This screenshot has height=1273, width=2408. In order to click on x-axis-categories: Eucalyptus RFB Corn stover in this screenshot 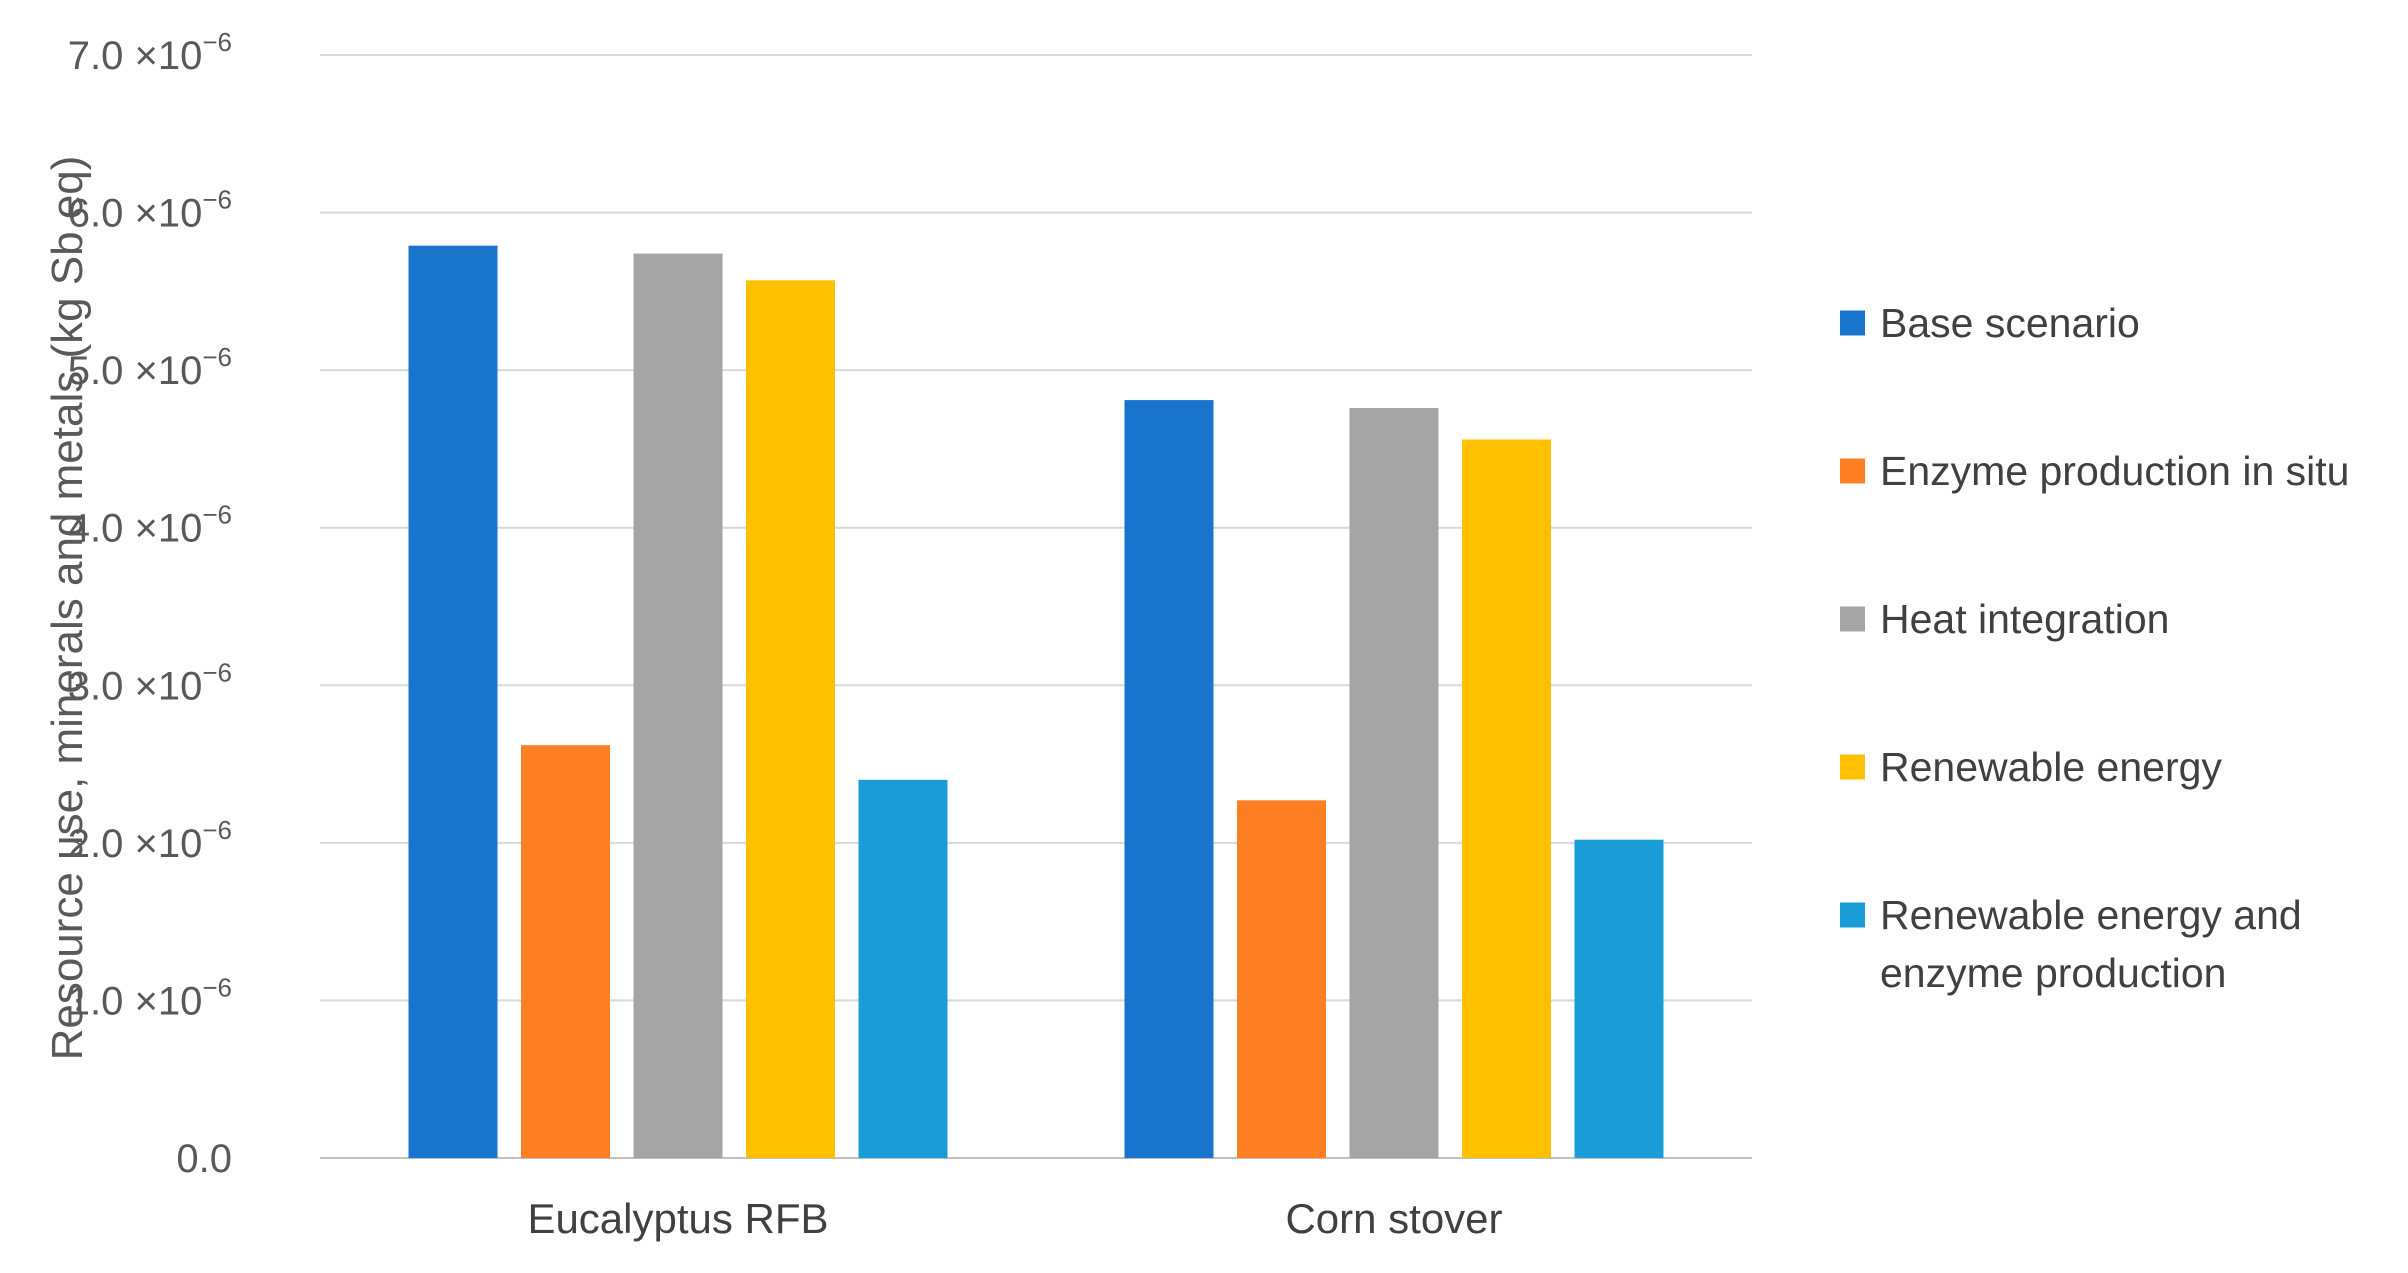, I will do `click(1014, 1218)`.